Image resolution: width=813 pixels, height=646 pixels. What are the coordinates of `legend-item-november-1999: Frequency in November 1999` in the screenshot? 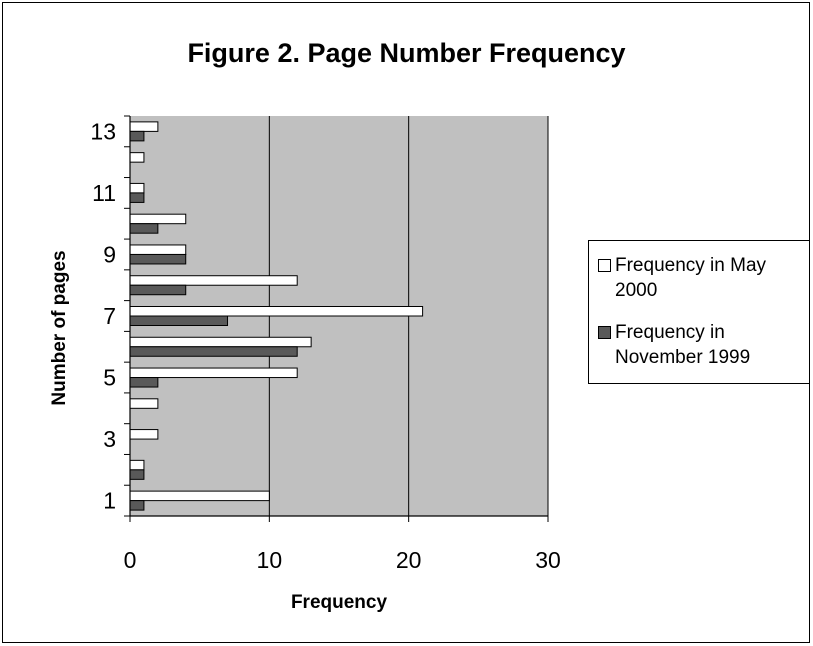 It's located at (701, 345).